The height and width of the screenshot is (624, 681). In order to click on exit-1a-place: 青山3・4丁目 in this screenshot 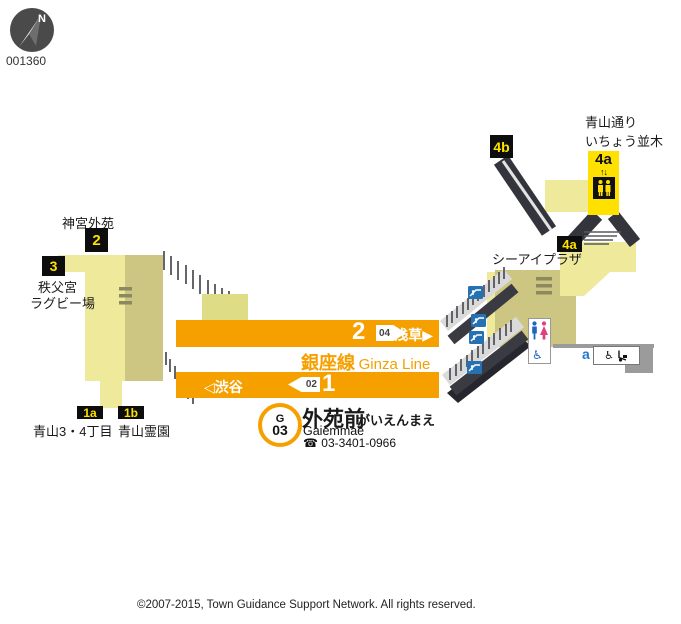, I will do `click(73, 431)`.